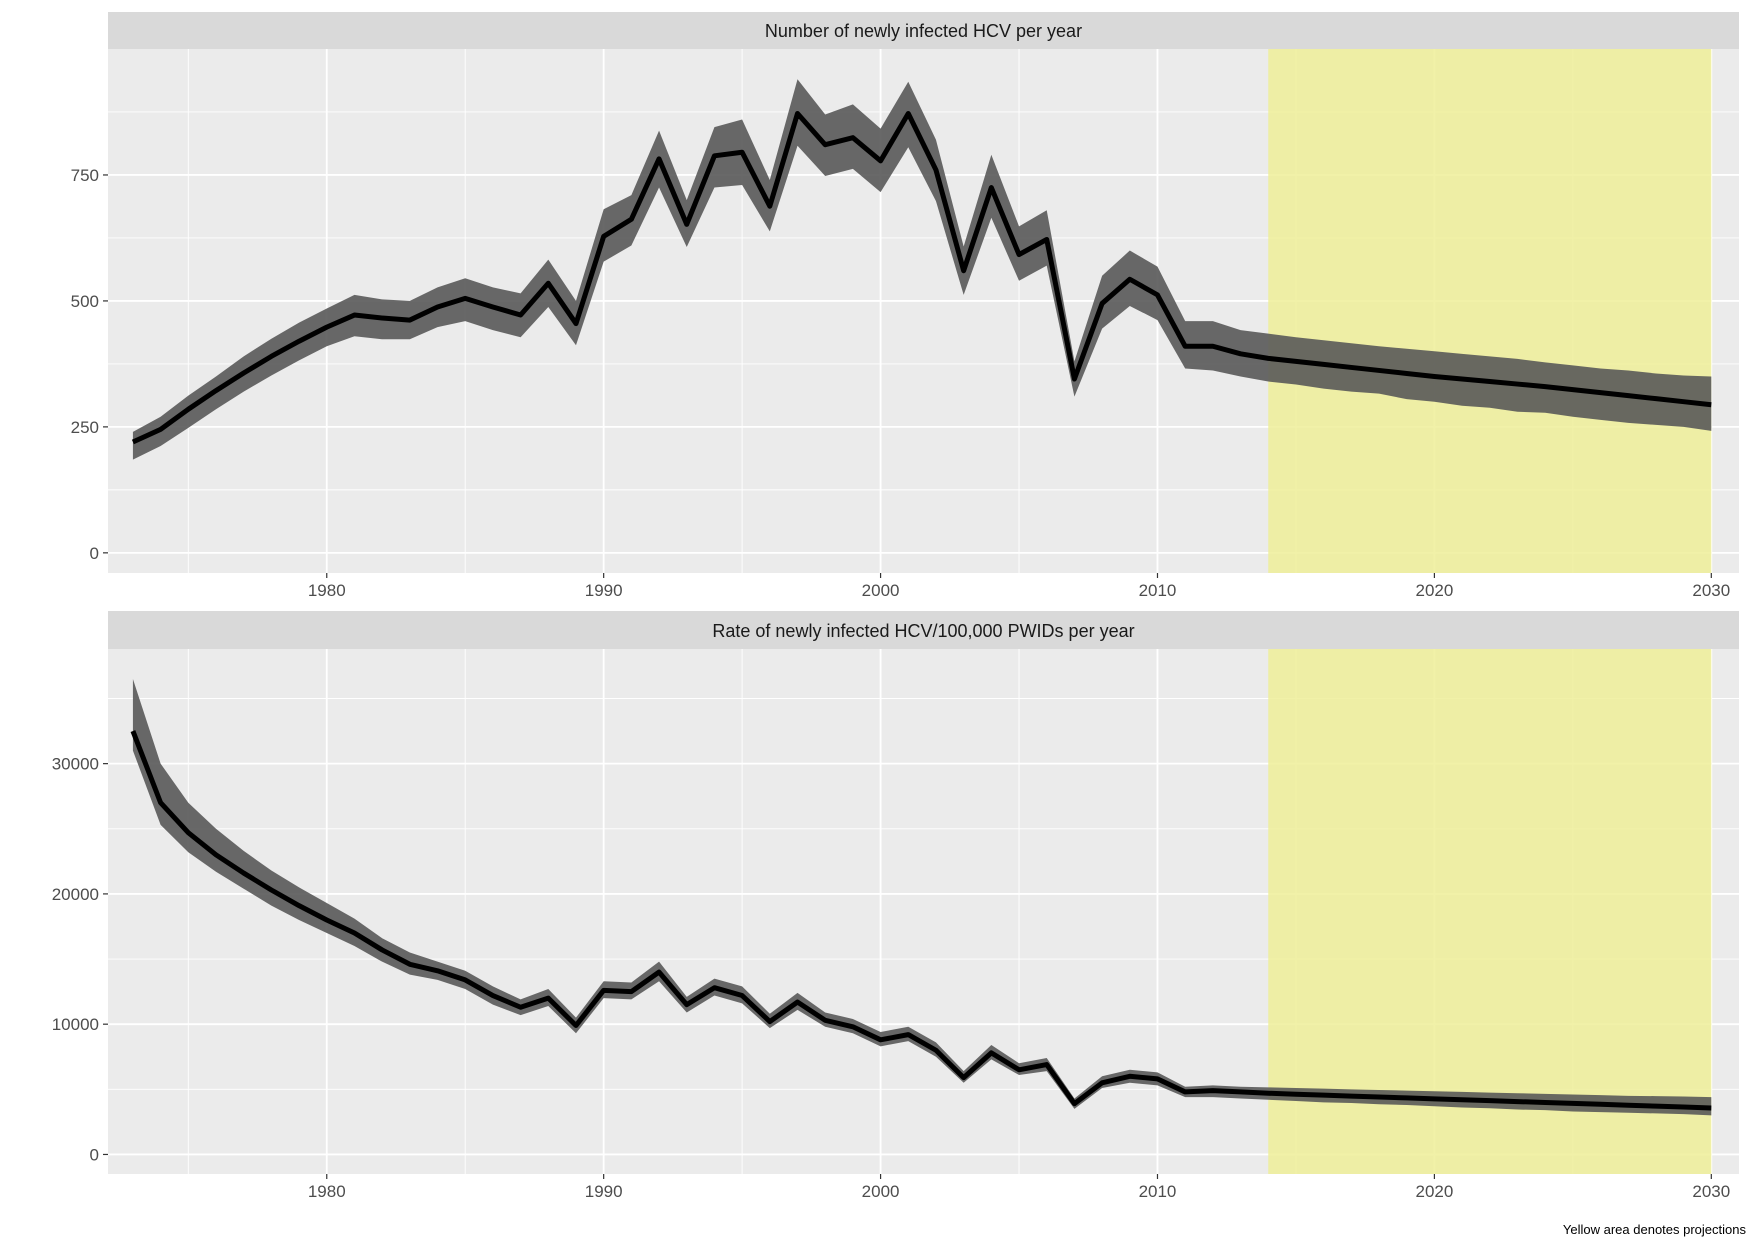 This screenshot has width=1754, height=1240. Describe the element at coordinates (75, 1024) in the screenshot. I see `y-tick-label: 10000` at that location.